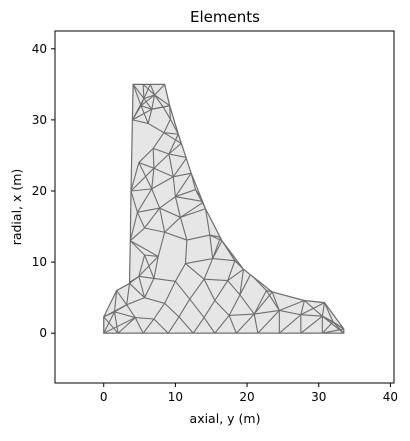  What do you see at coordinates (225, 418) in the screenshot?
I see `x-axis-label: axial, y (m)` at bounding box center [225, 418].